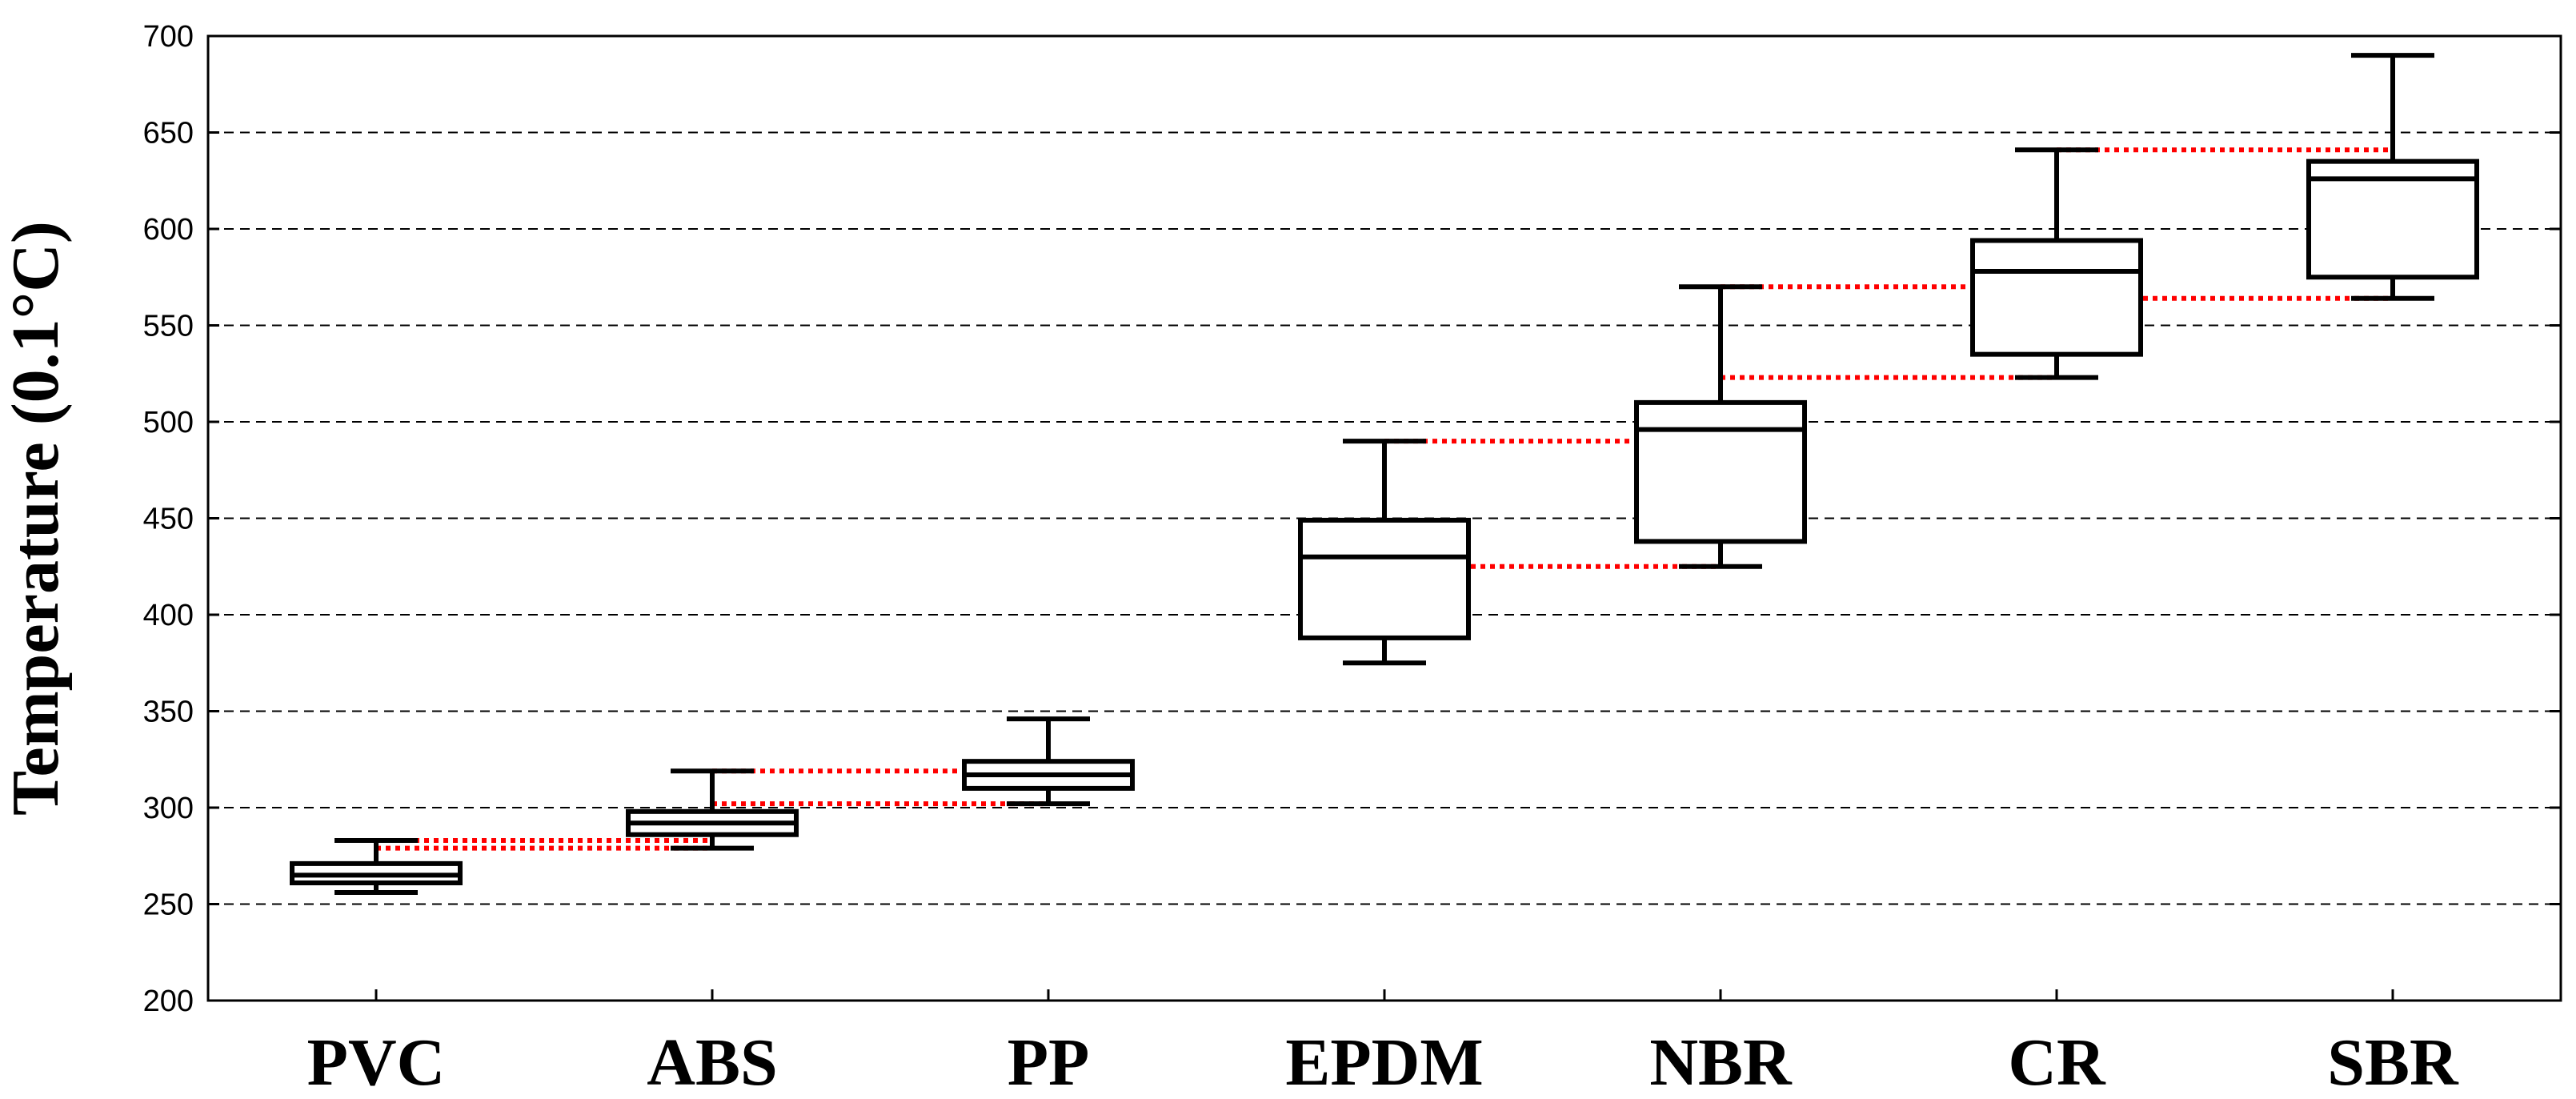 Image resolution: width=2576 pixels, height=1099 pixels. What do you see at coordinates (1048, 761) in the screenshot?
I see `box-pp` at bounding box center [1048, 761].